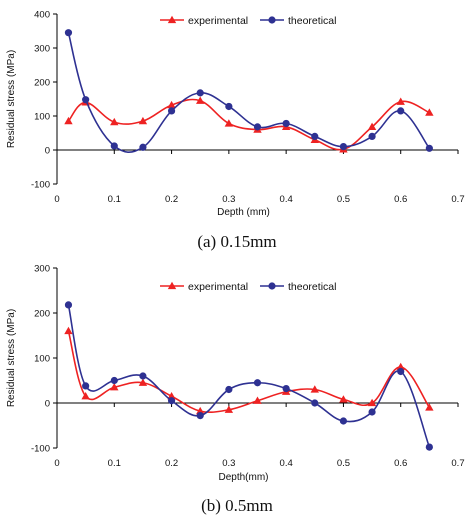 This screenshot has width=474, height=520. What do you see at coordinates (457, 199) in the screenshot?
I see `chart-a-x-tick-label: 0.7` at bounding box center [457, 199].